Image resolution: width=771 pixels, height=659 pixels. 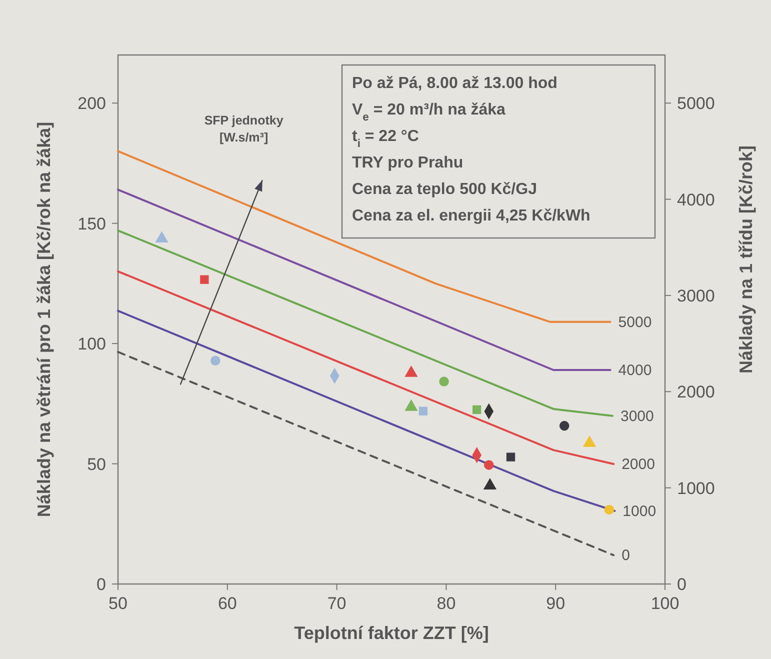 What do you see at coordinates (638, 465) in the screenshot?
I see `series-label: 2000` at bounding box center [638, 465].